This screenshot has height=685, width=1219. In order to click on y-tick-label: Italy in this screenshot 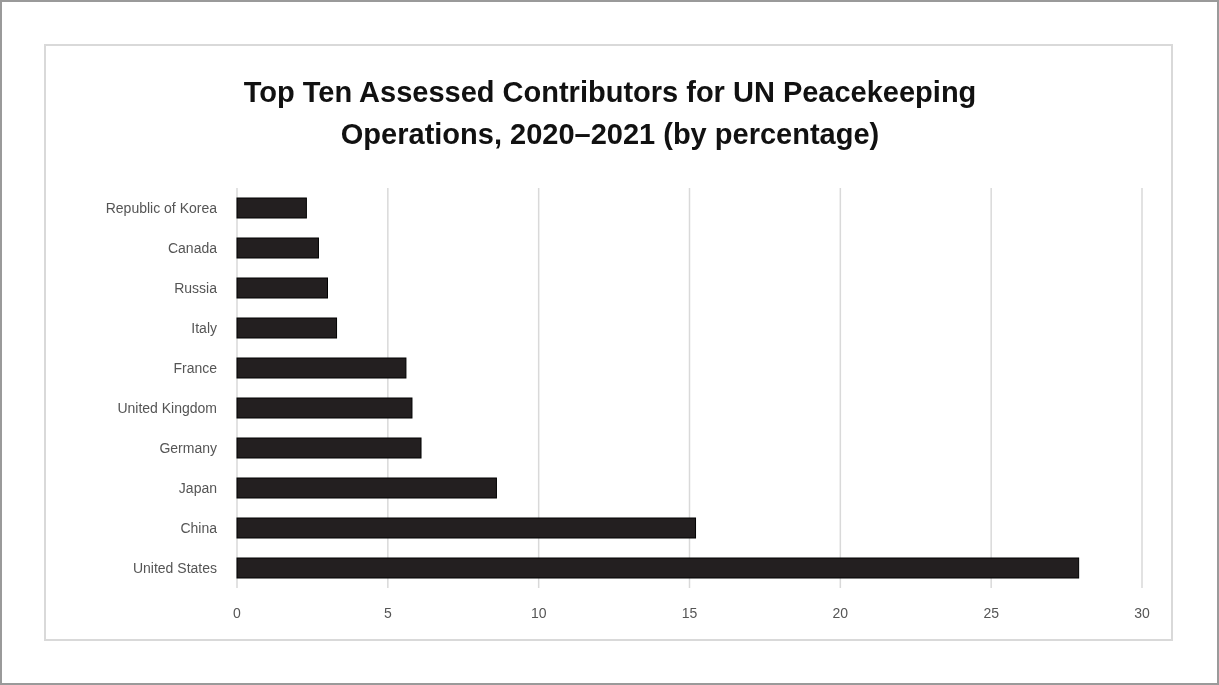, I will do `click(204, 327)`.